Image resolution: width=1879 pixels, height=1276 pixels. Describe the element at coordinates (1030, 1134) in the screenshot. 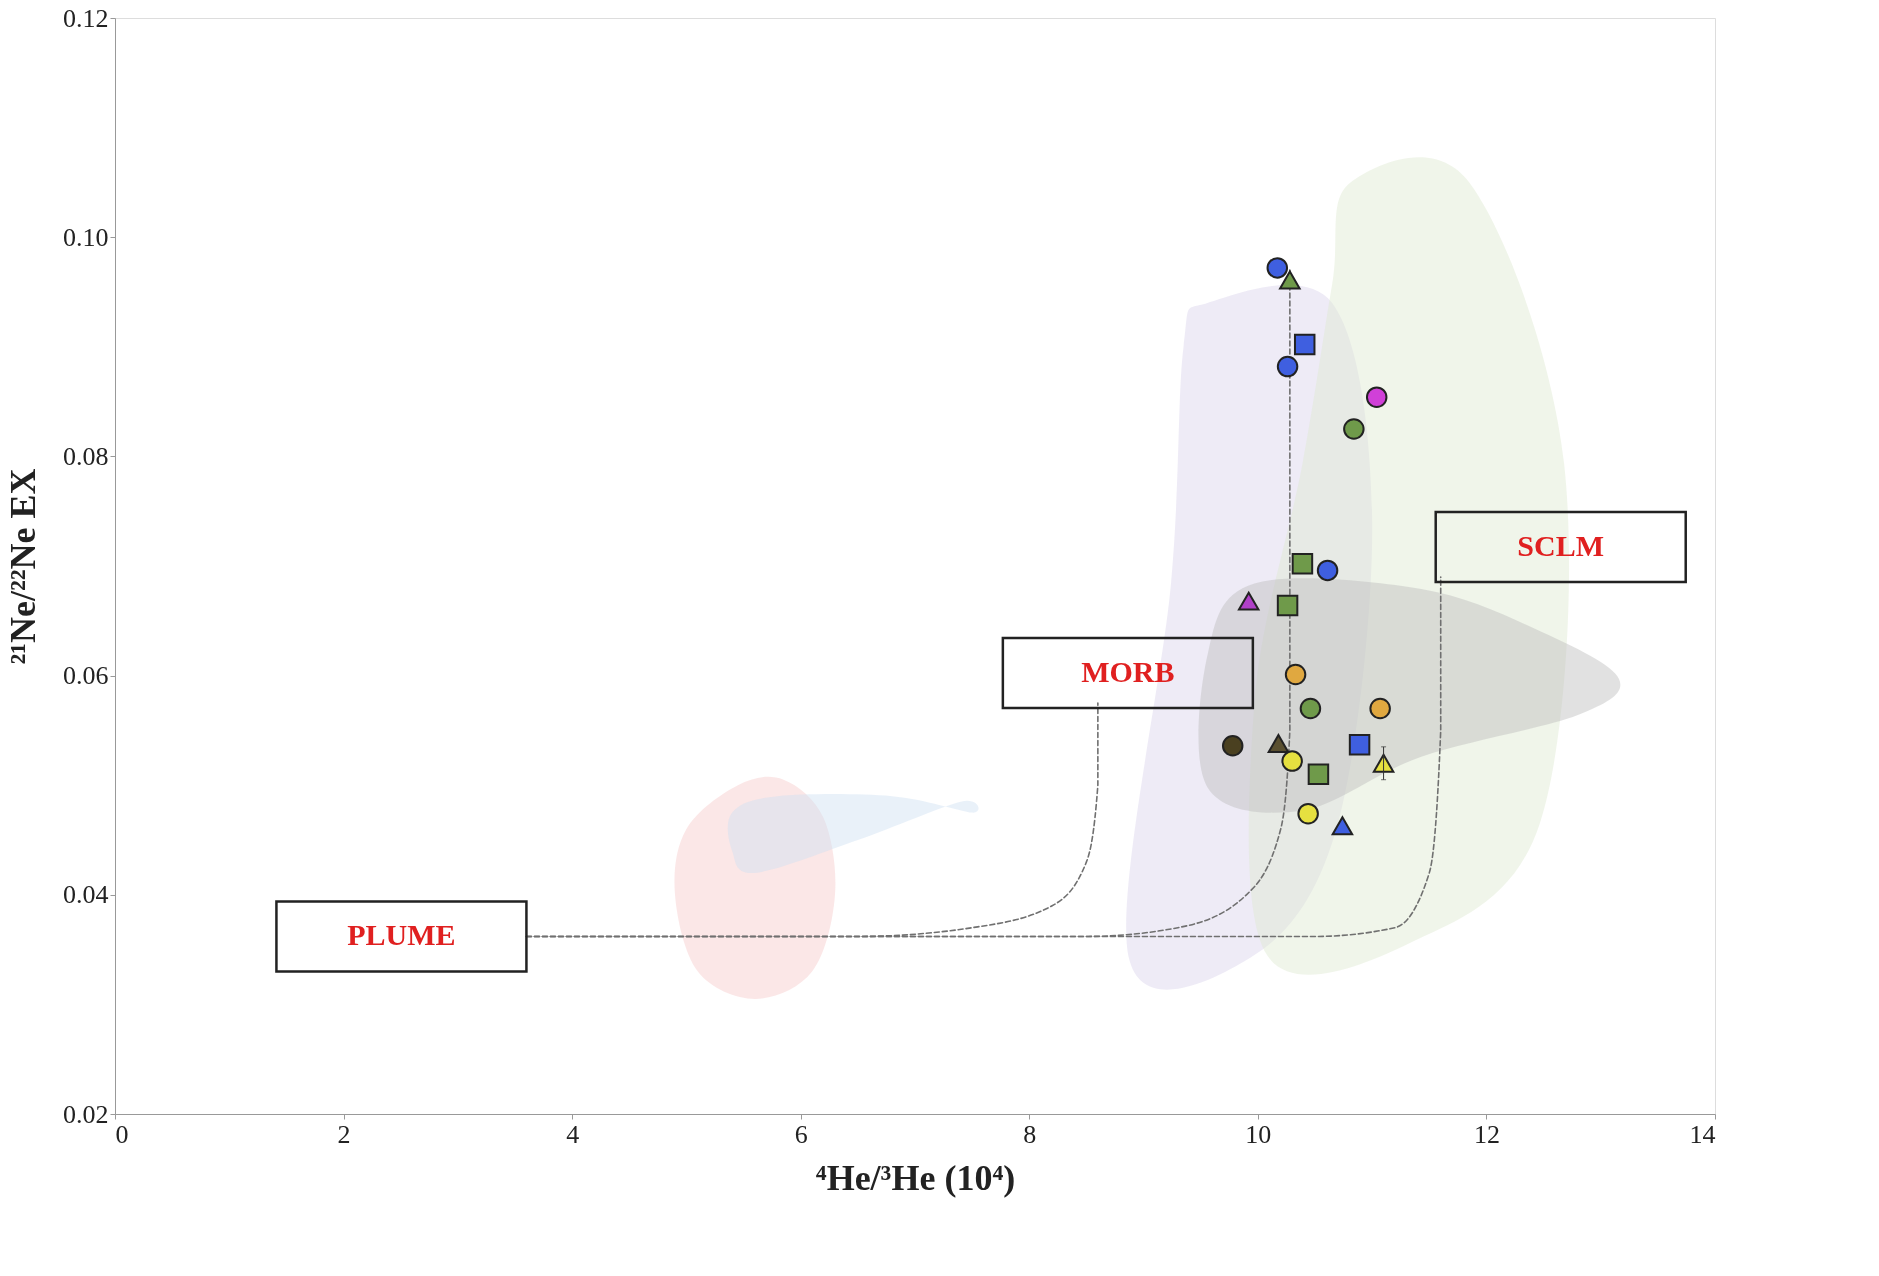

I see `x-tick-label: 8` at that location.